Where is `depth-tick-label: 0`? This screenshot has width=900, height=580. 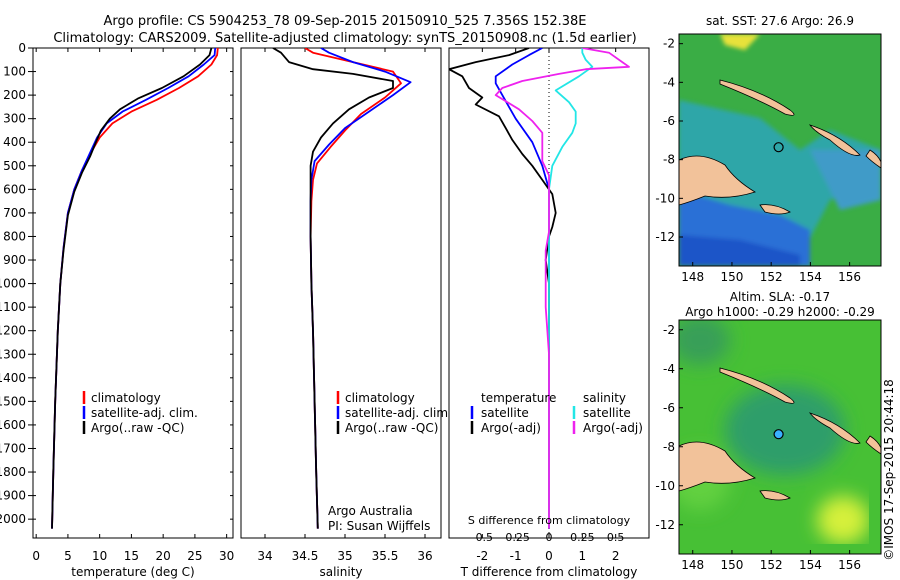 depth-tick-label: 0 is located at coordinates (22, 48).